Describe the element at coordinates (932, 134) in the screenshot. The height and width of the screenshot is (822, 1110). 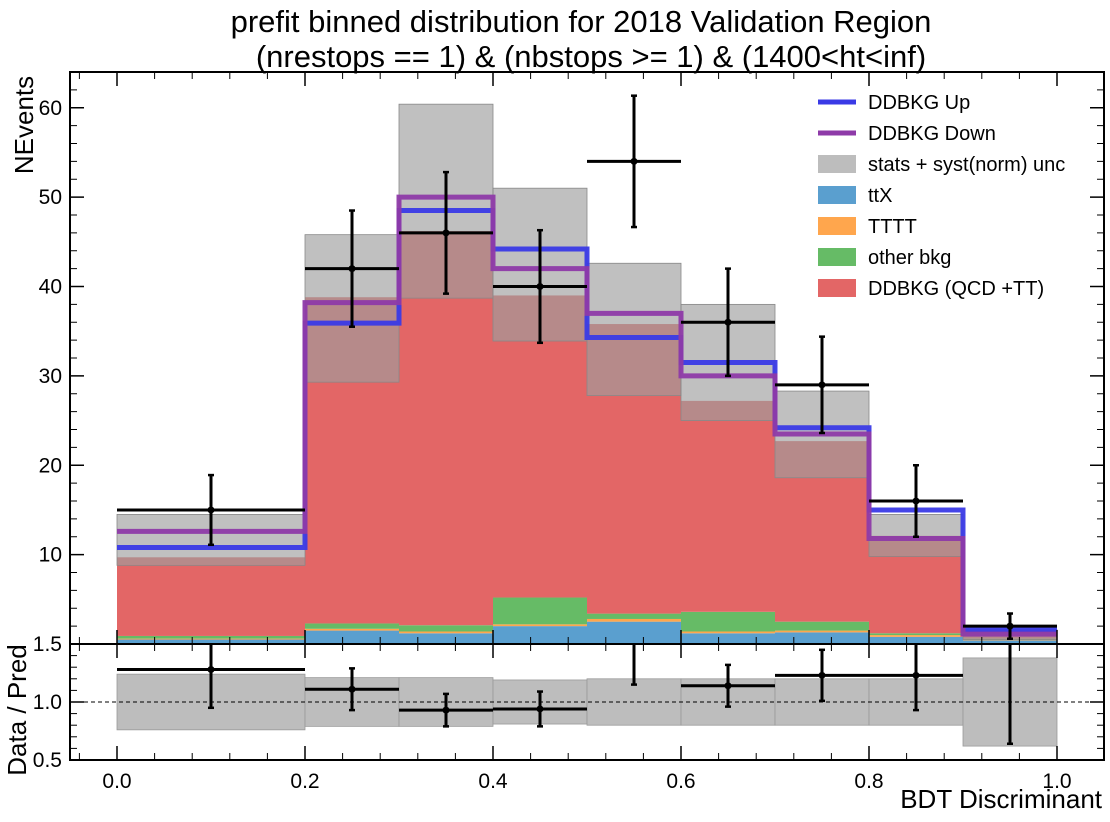
I see `legend-label-ddbkg-down: DDBKG Down` at that location.